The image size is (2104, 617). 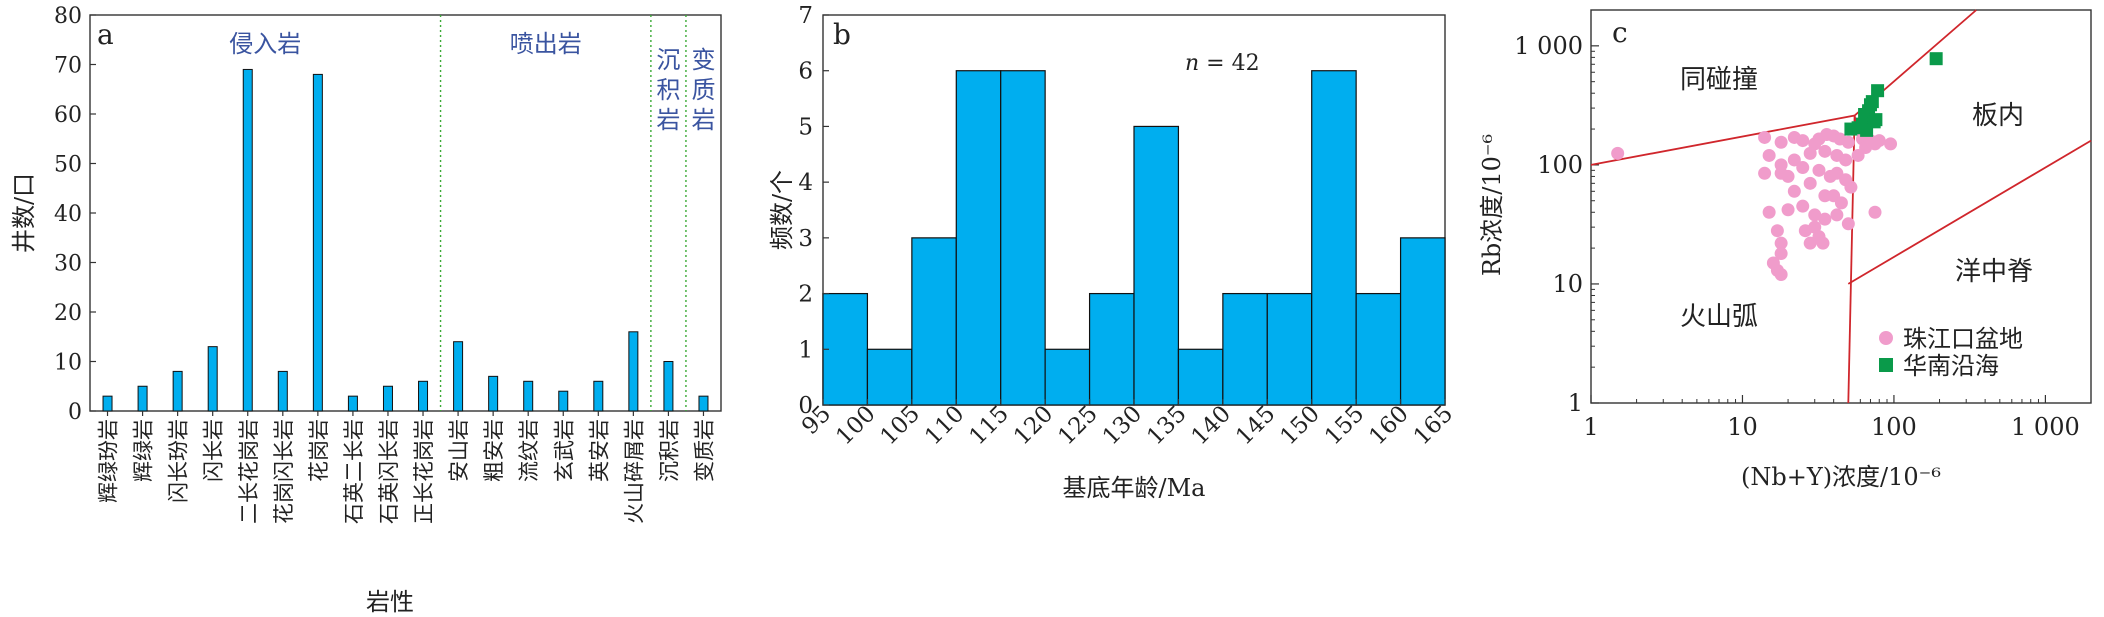 What do you see at coordinates (68, 214) in the screenshot?
I see `panel-a-ytick-label: 40` at bounding box center [68, 214].